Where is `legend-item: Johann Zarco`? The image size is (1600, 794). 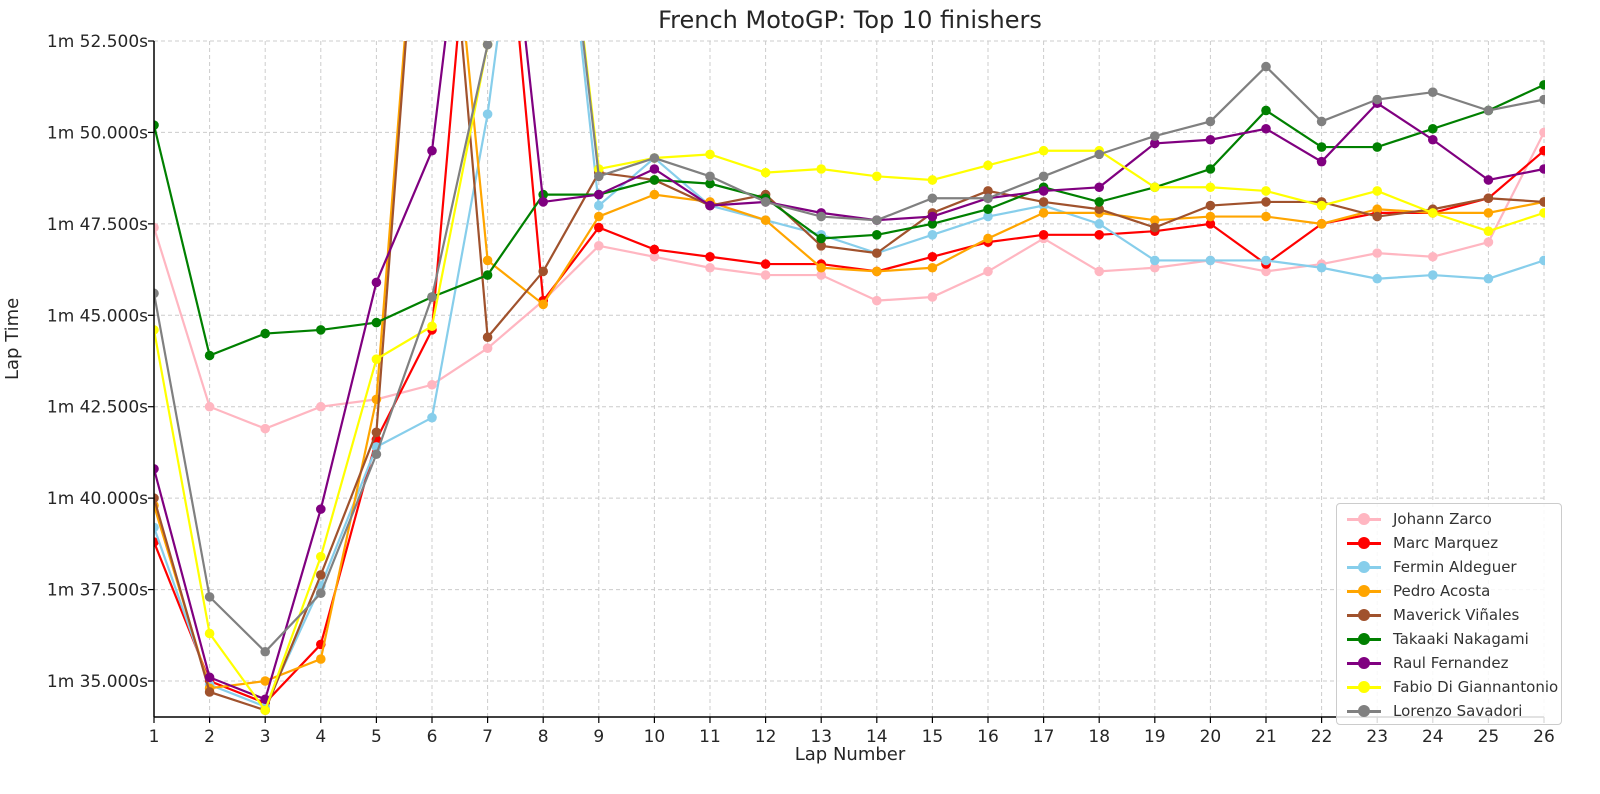 legend-item: Johann Zarco is located at coordinates (1454, 519).